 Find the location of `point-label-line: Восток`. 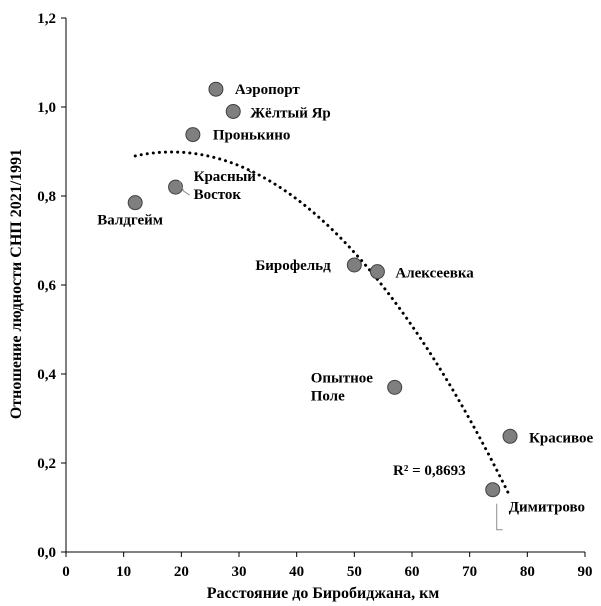

point-label-line: Восток is located at coordinates (218, 195).